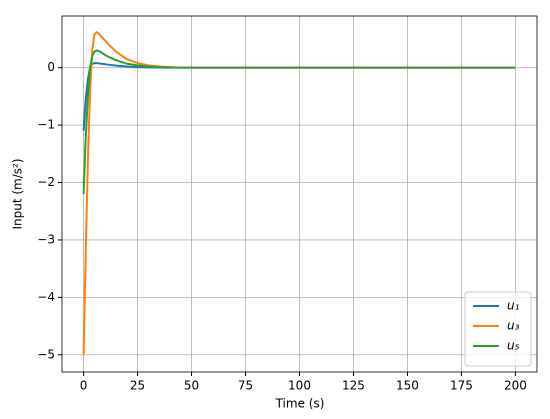 Image resolution: width=550 pixels, height=419 pixels. What do you see at coordinates (245, 386) in the screenshot?
I see `x-tick-label: 75` at bounding box center [245, 386].